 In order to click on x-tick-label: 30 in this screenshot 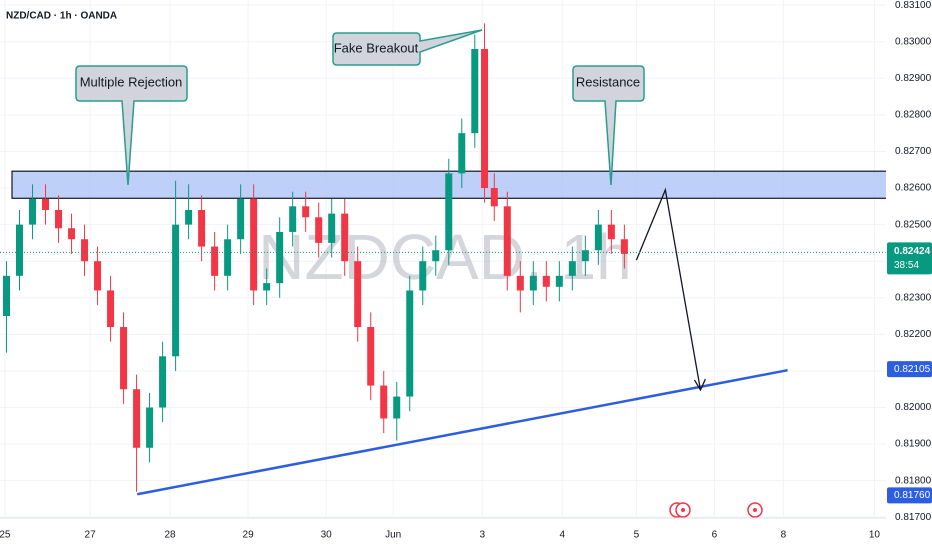, I will do `click(327, 535)`.